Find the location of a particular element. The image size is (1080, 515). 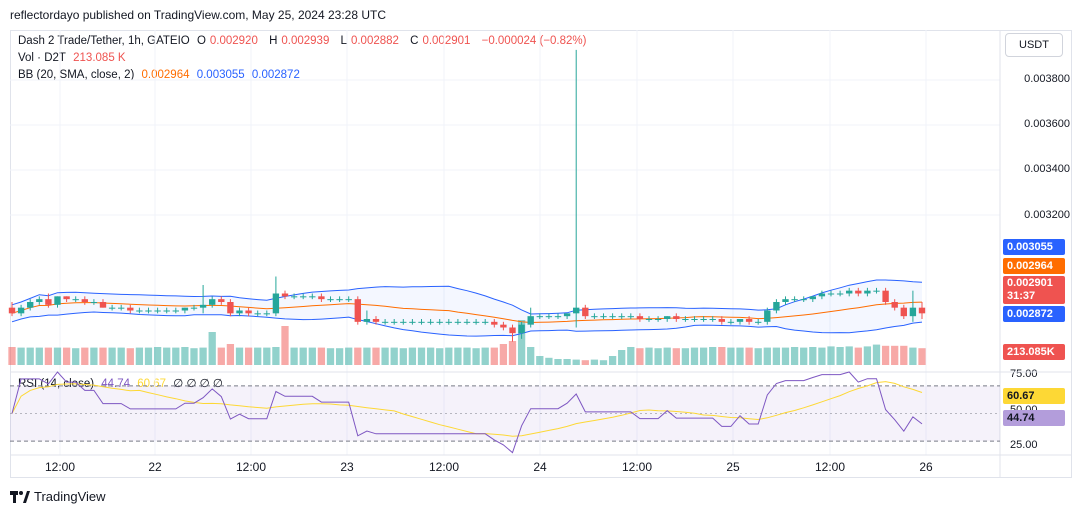

bb-upper-tag: 0.003055 is located at coordinates (1034, 247).